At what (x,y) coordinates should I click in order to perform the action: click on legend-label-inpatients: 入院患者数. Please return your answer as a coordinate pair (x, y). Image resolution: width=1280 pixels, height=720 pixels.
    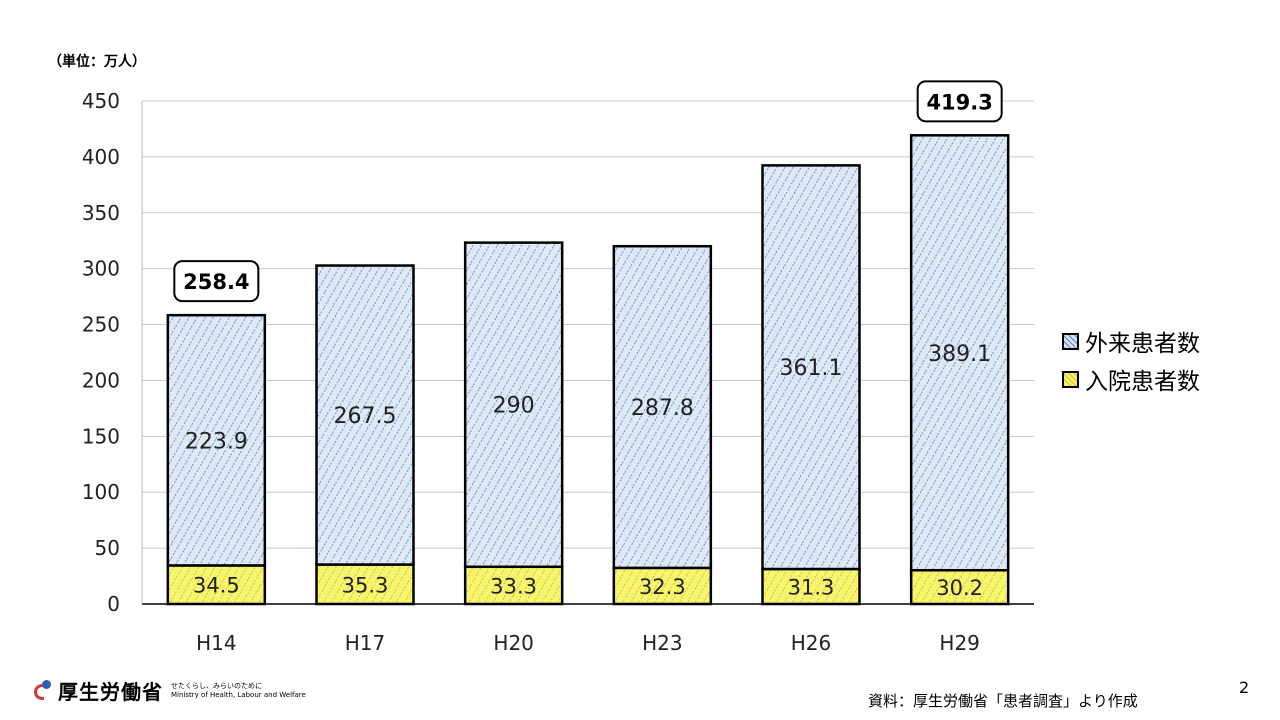
    Looking at the image, I should click on (1142, 382).